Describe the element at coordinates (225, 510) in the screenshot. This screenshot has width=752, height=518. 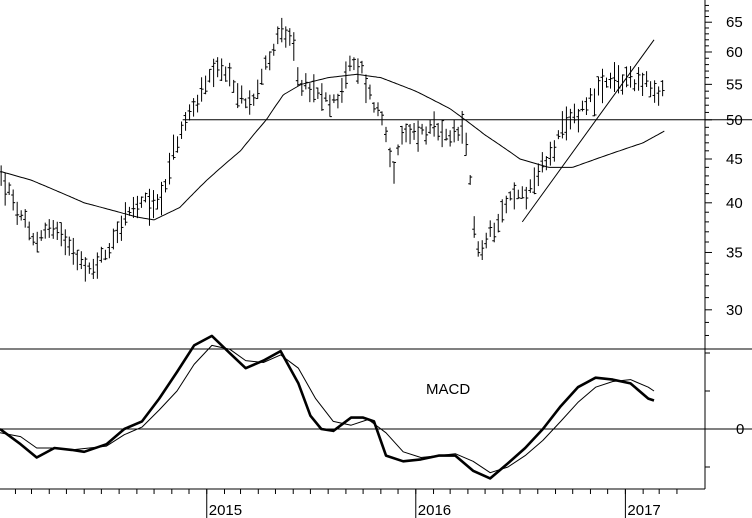
I see `year-label: 2015` at that location.